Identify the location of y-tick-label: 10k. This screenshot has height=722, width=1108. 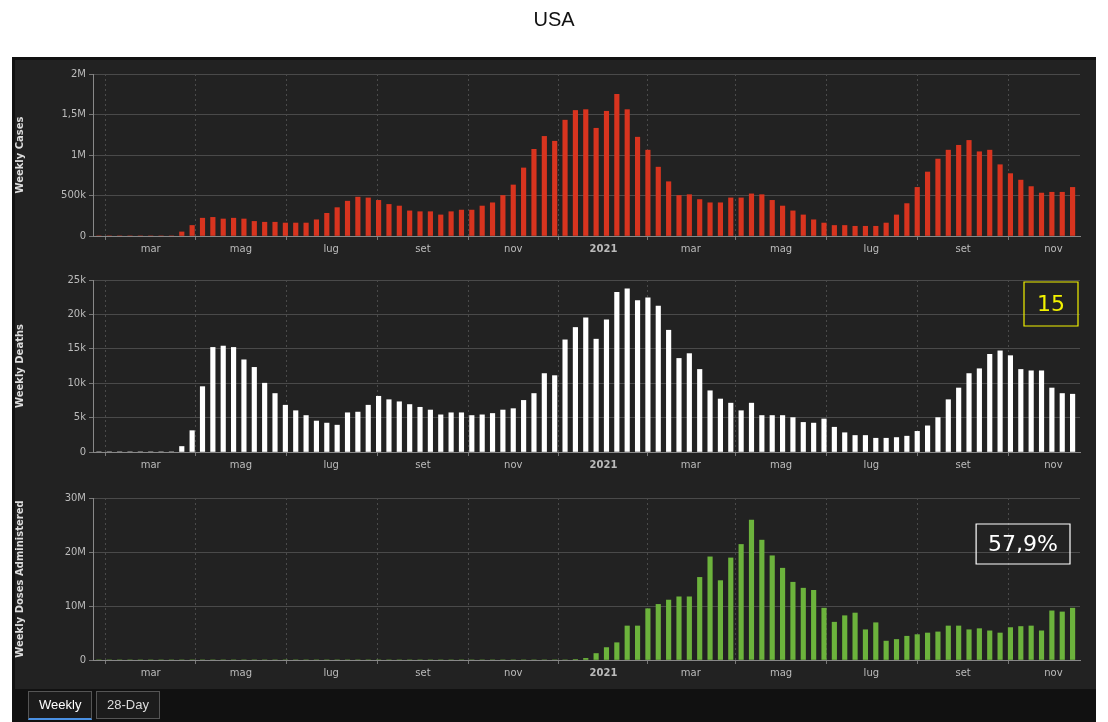
(77, 382).